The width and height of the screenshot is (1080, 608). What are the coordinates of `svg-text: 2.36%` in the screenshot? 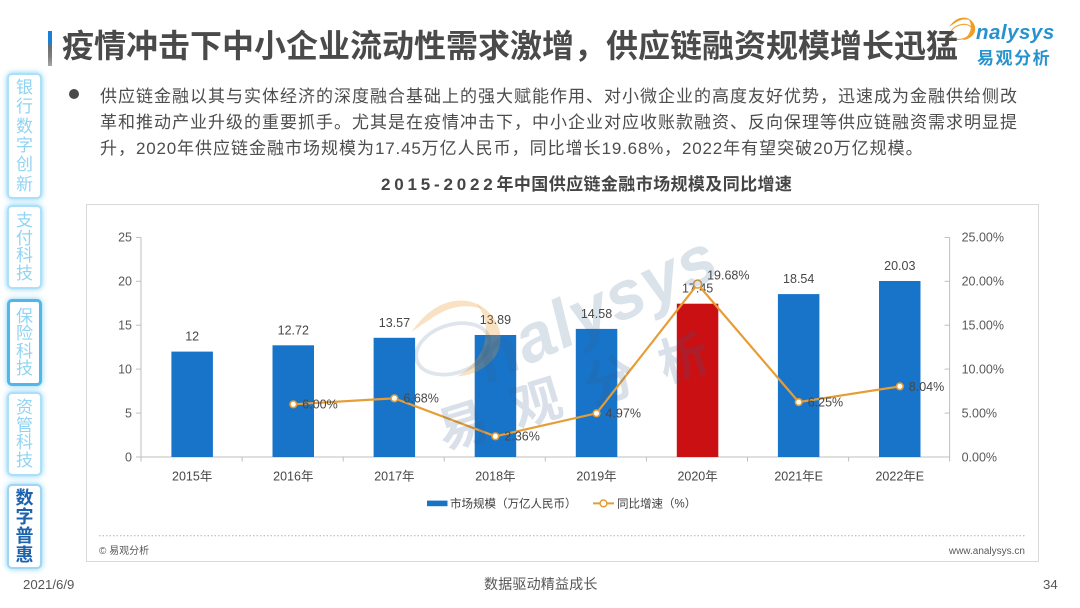 It's located at (521, 437).